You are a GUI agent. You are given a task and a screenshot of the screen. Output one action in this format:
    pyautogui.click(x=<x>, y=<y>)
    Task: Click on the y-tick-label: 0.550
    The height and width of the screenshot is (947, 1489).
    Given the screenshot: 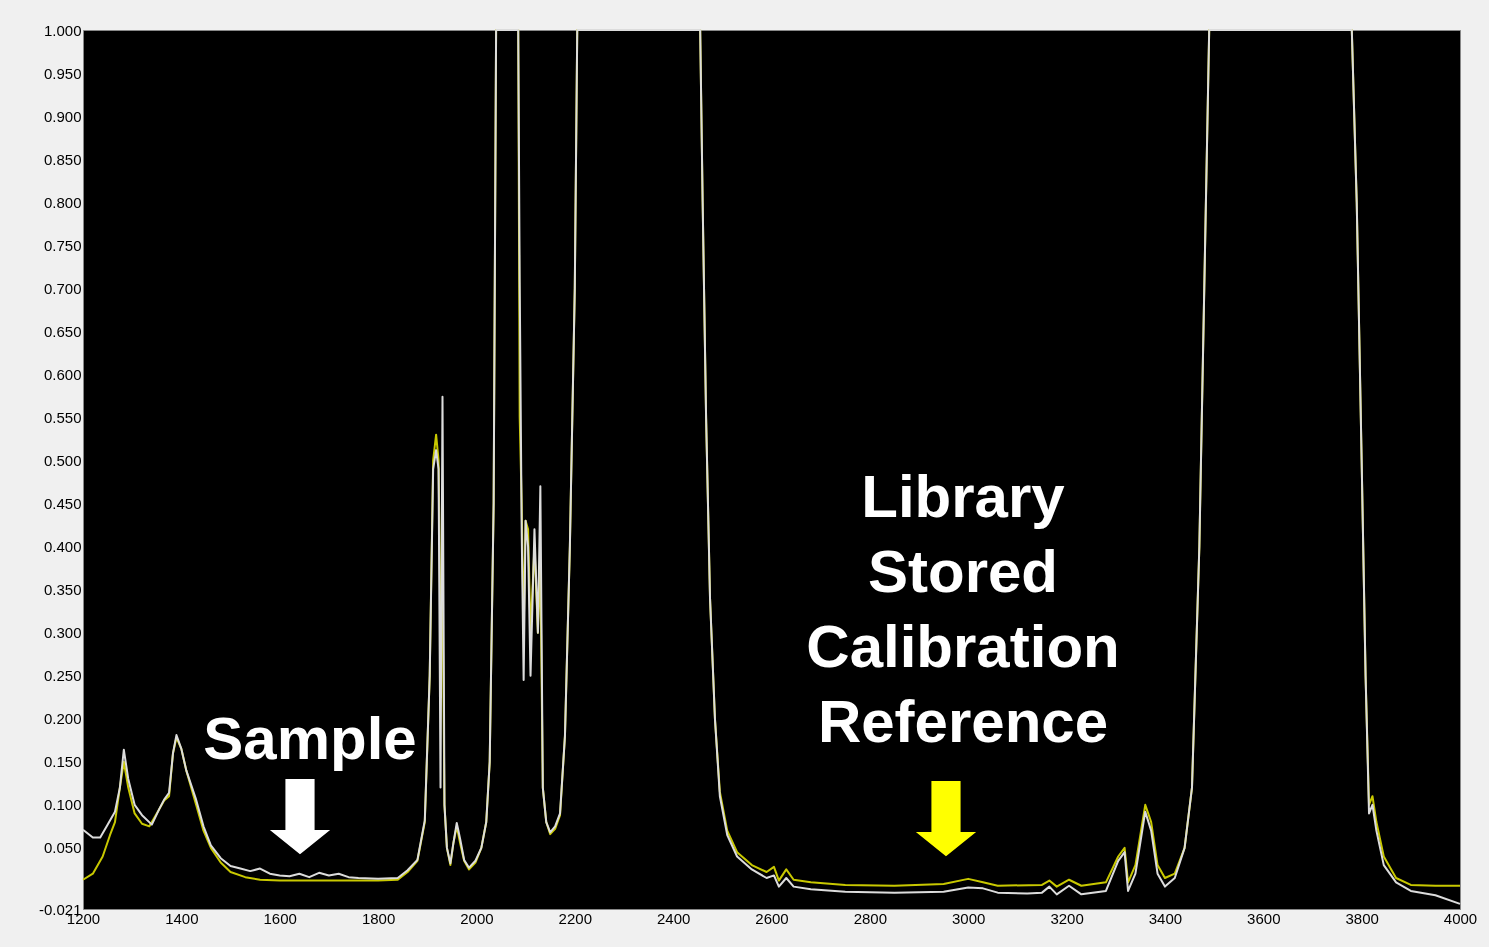 What is the action you would take?
    pyautogui.click(x=62, y=417)
    